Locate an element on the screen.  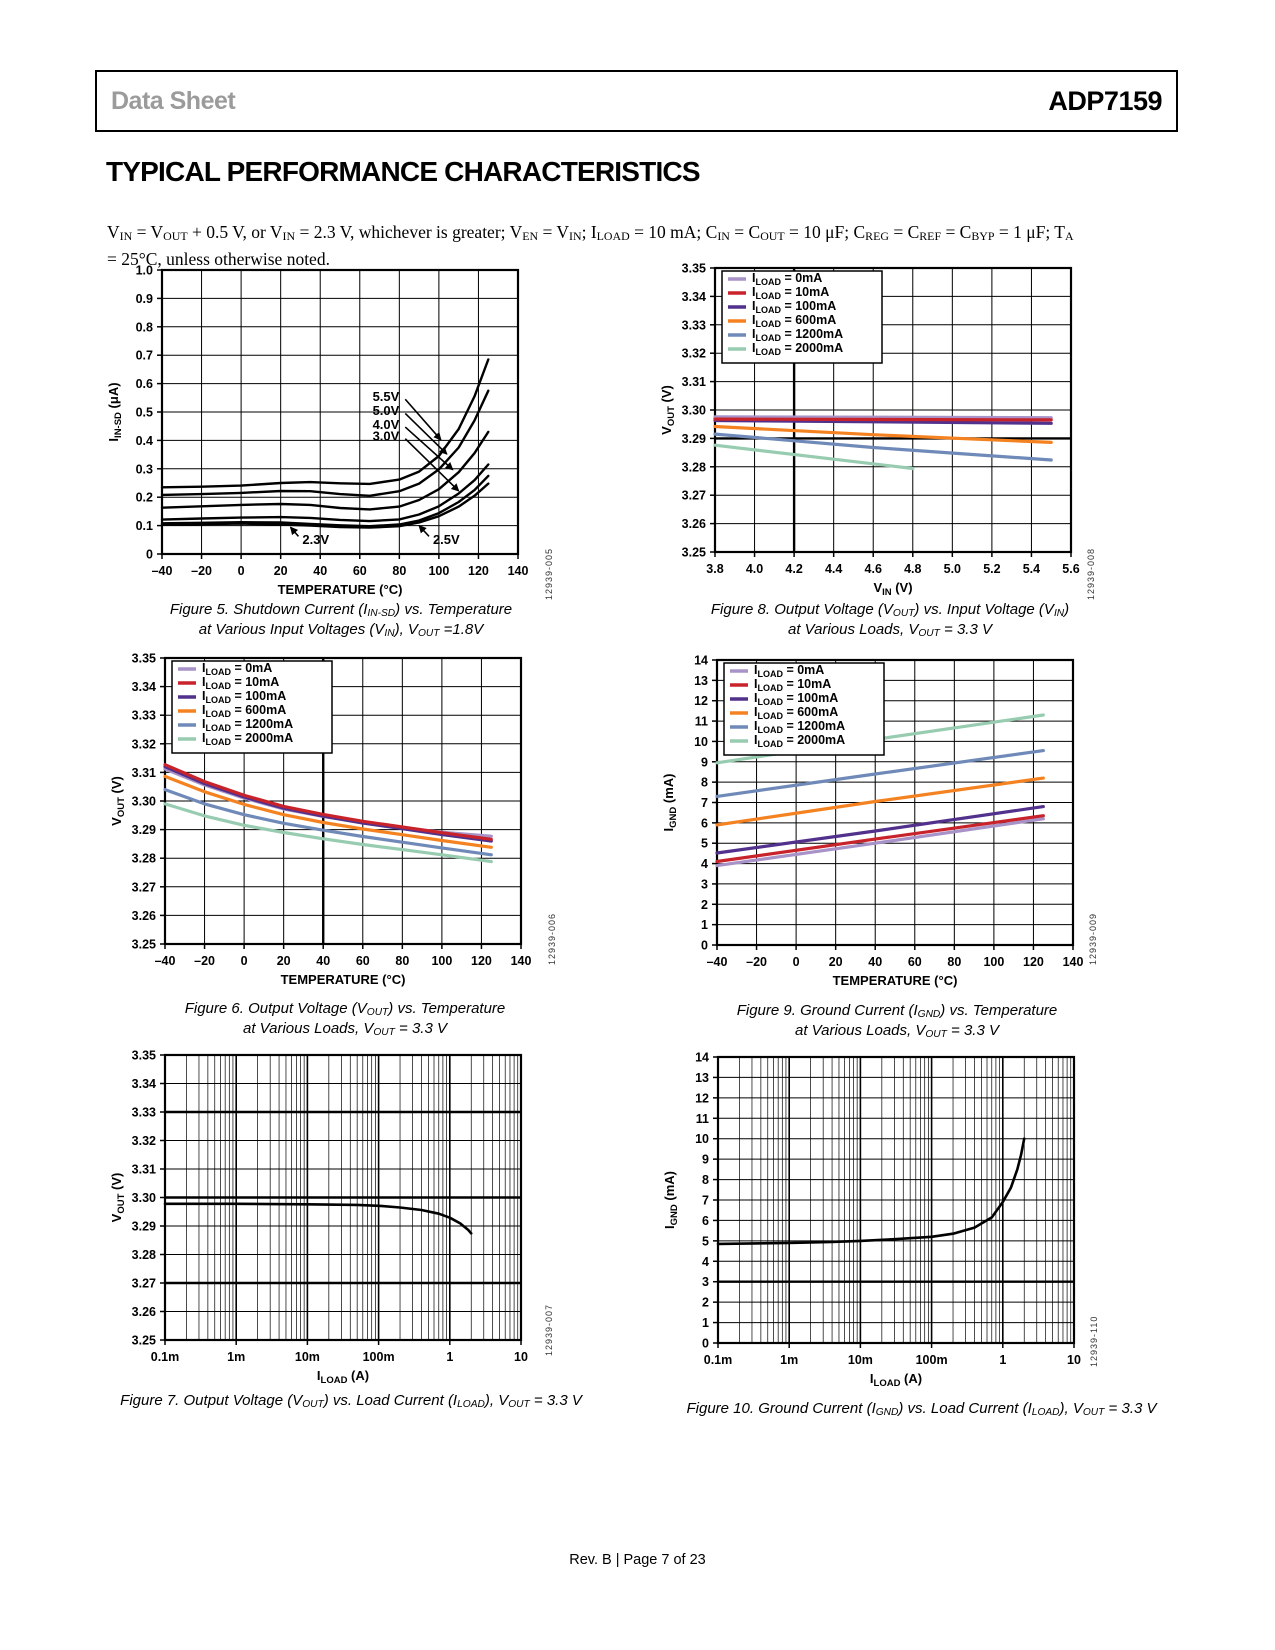
svg-text: 3.34 is located at coordinates (694, 297).